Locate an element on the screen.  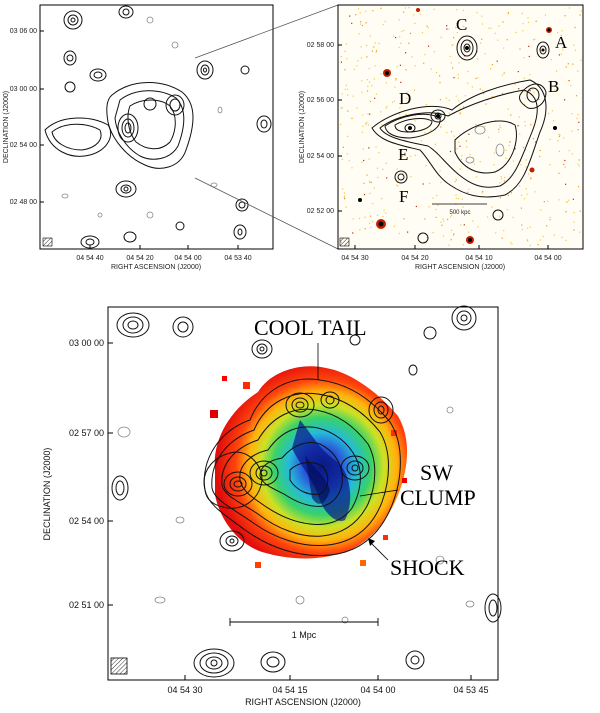
panel-c-y-ticks: 03 00 00 02 57 00 02 54 00 02 51 00 is located at coordinates (91, 474).